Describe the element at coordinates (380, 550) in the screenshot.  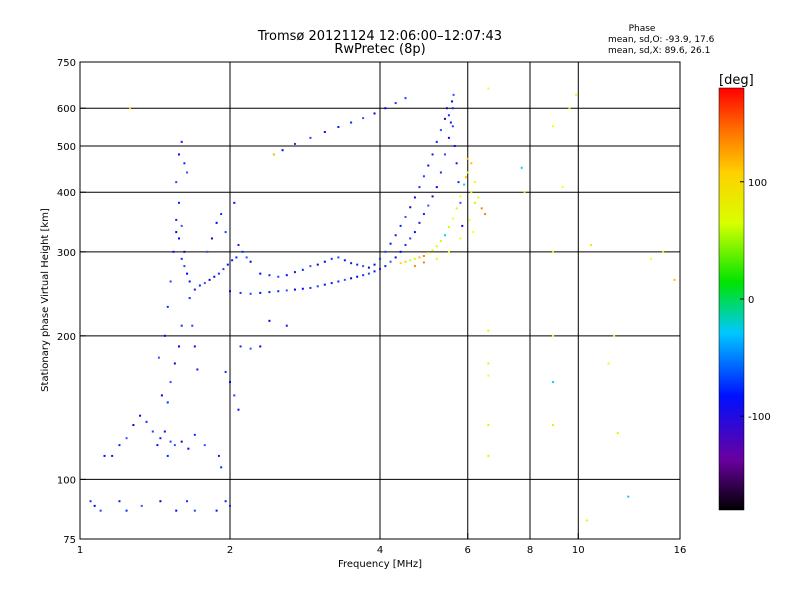
I see `x-tick-label: 4` at that location.